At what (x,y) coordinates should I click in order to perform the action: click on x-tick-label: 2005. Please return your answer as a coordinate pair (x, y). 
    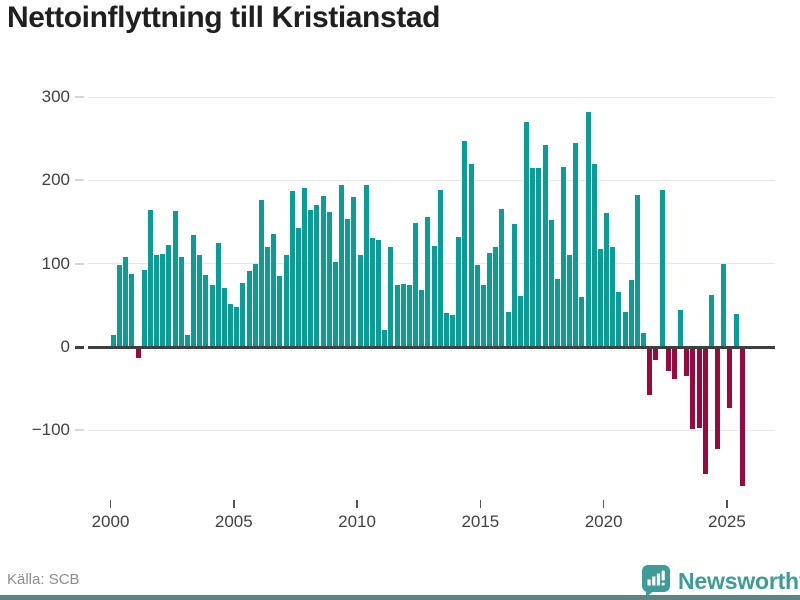
    Looking at the image, I should click on (233, 521).